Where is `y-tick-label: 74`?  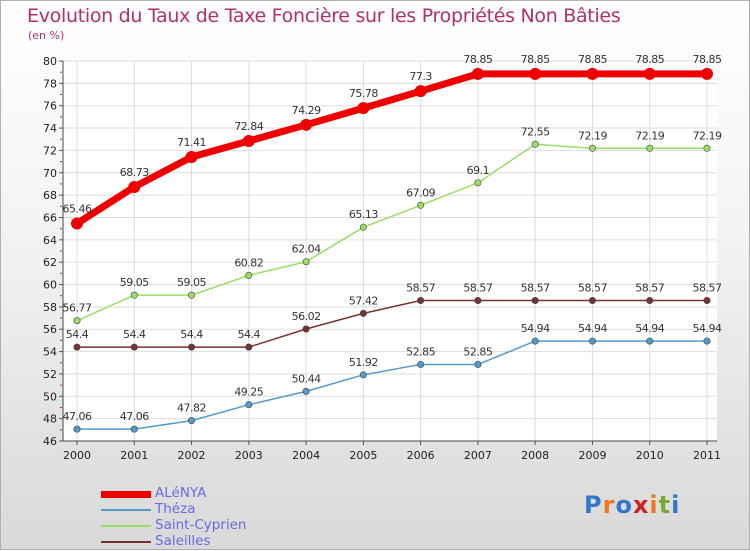 y-tick-label: 74 is located at coordinates (50, 128).